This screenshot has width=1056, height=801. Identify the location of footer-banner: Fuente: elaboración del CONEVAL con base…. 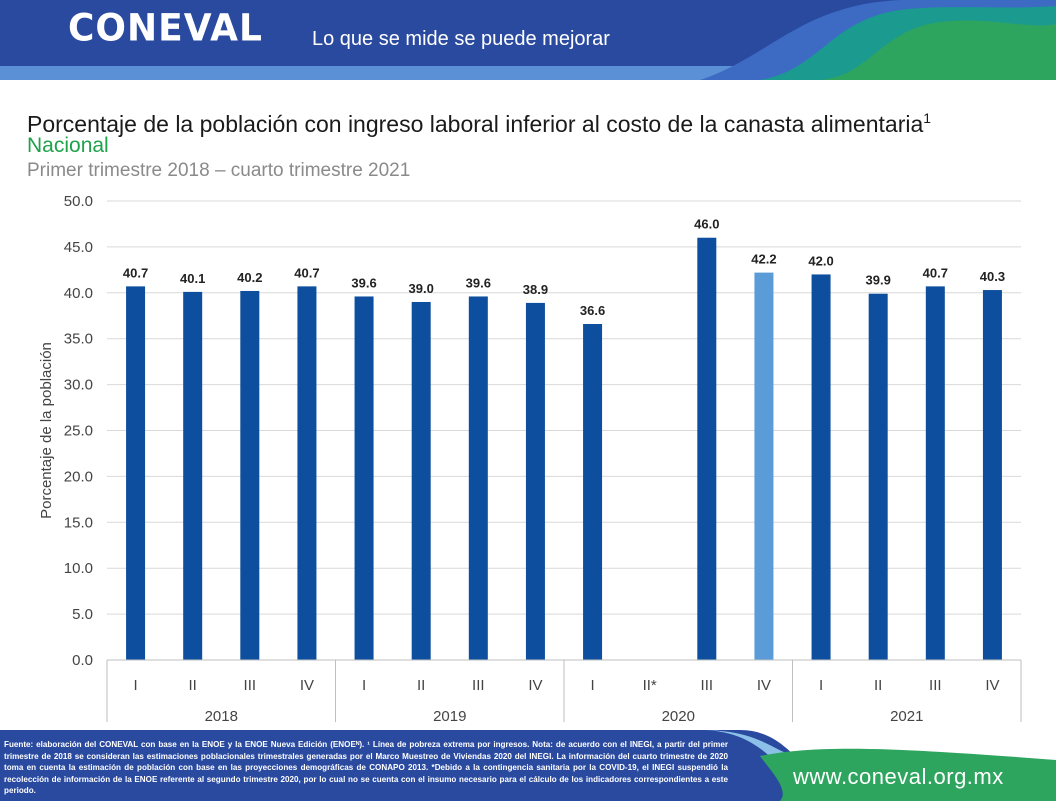
(528, 765).